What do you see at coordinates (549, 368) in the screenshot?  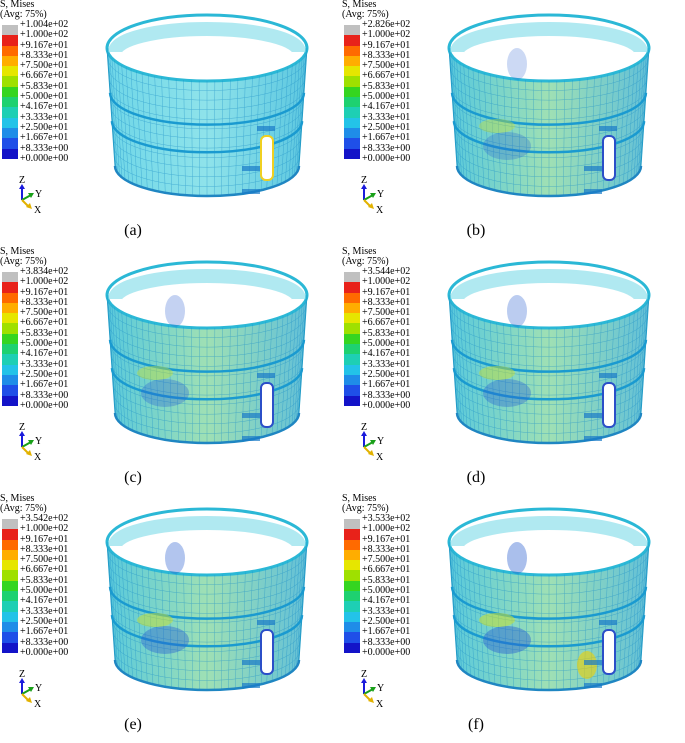 I see `mesh-lines` at bounding box center [549, 368].